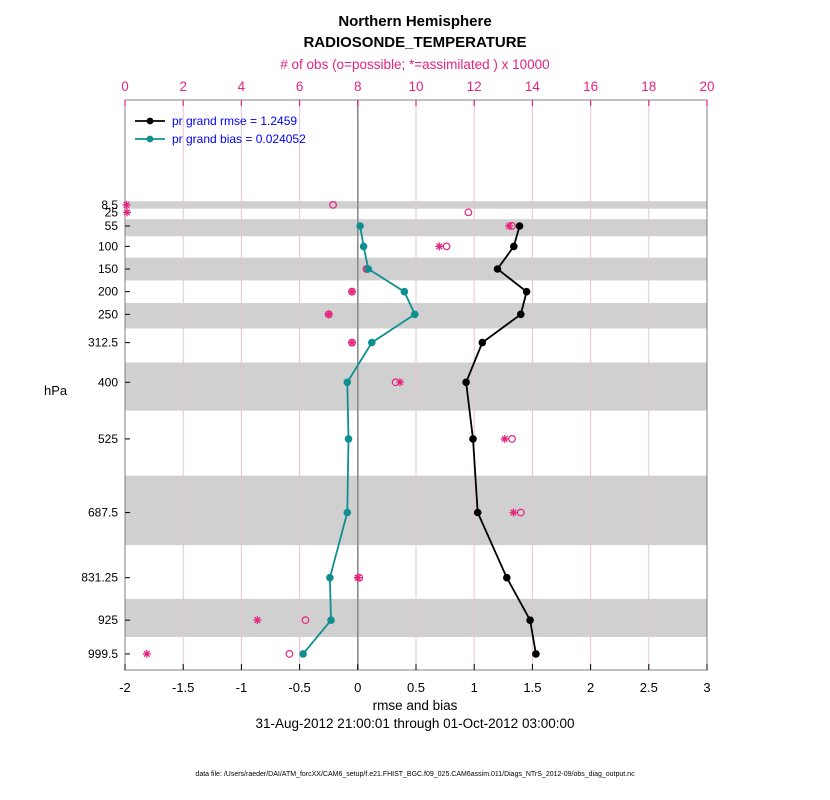 Image resolution: width=830 pixels, height=800 pixels. Describe the element at coordinates (112, 226) in the screenshot. I see `y-tick-label: 55` at that location.